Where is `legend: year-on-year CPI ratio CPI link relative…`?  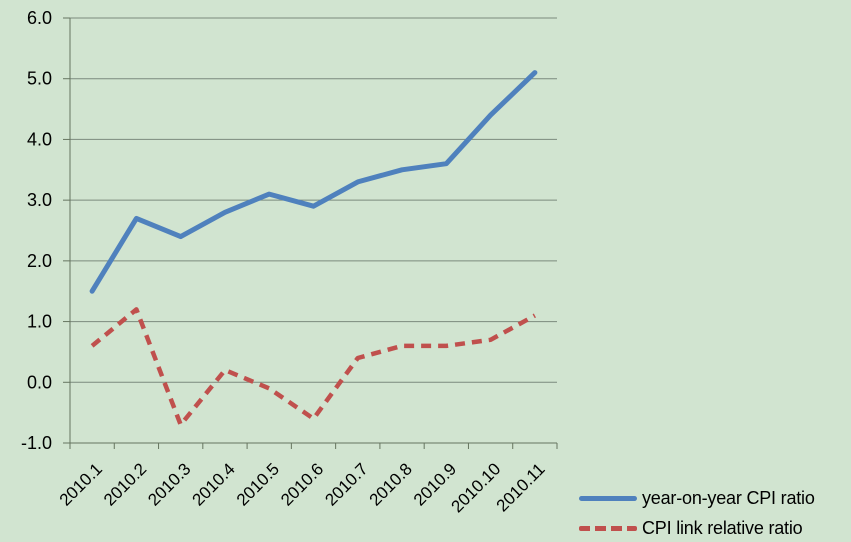 legend: year-on-year CPI ratio CPI link relative… is located at coordinates (697, 512).